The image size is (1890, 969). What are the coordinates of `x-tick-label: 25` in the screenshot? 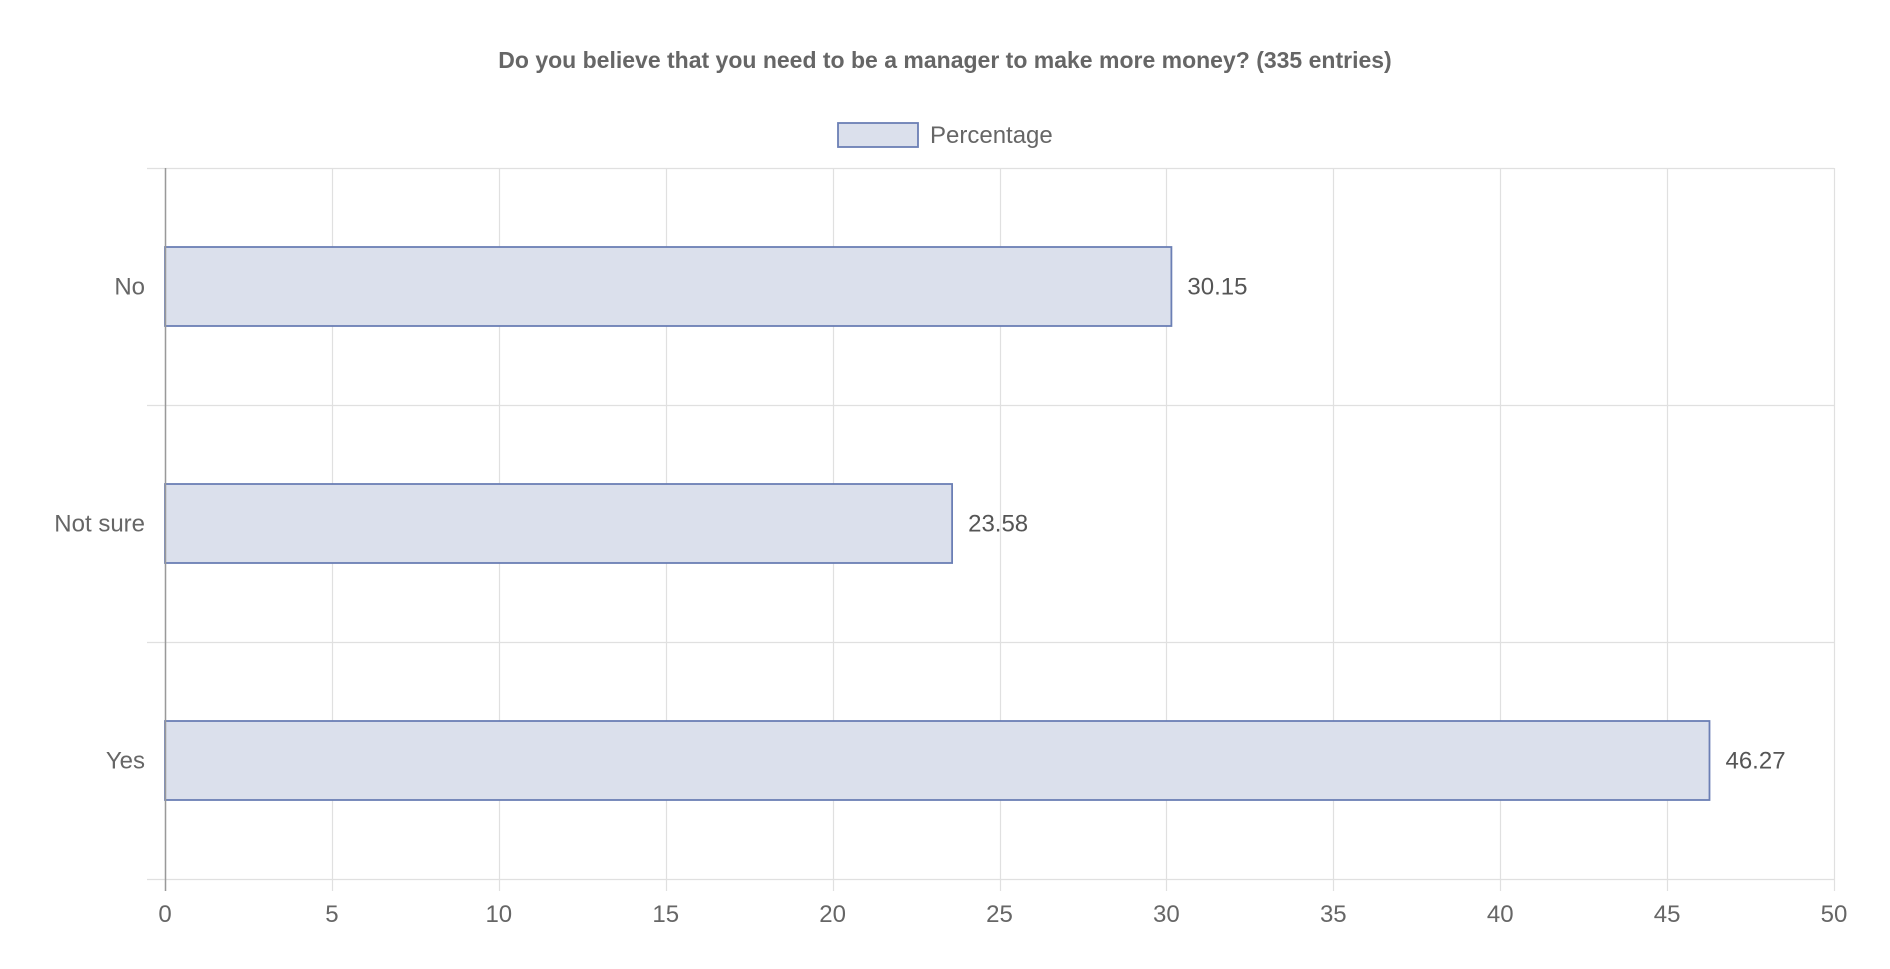 It's located at (999, 914).